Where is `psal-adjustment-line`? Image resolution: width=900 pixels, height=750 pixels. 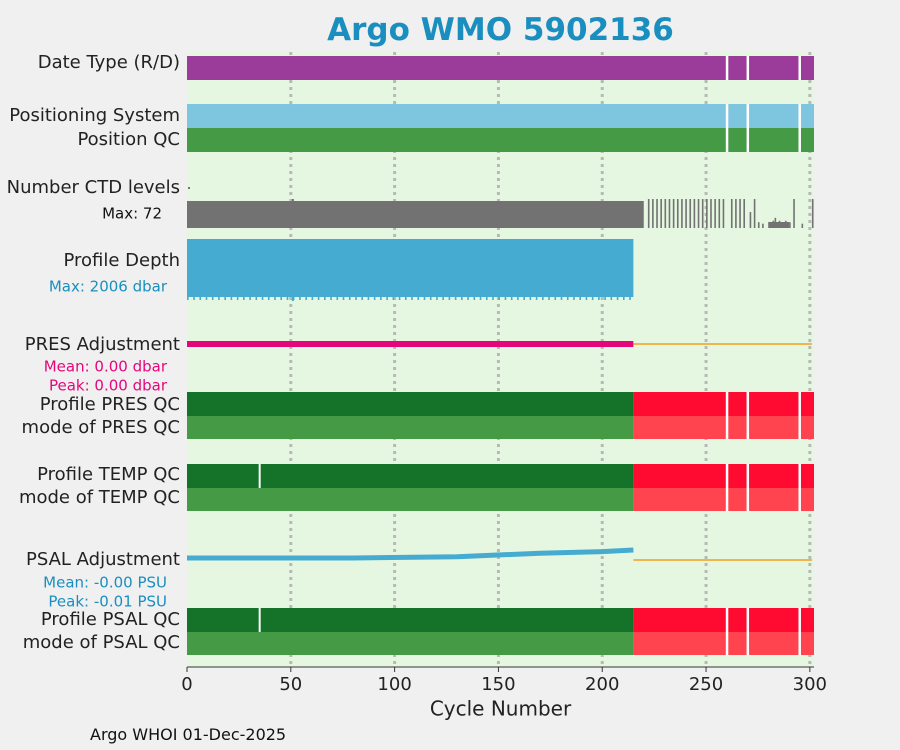
psal-adjustment-line is located at coordinates (410, 554).